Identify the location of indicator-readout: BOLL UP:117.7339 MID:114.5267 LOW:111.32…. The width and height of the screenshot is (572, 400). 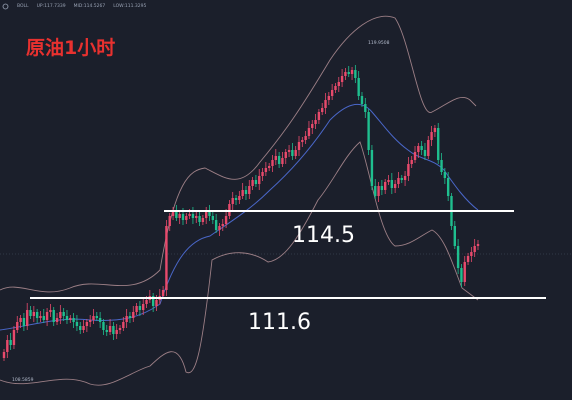
(74, 6).